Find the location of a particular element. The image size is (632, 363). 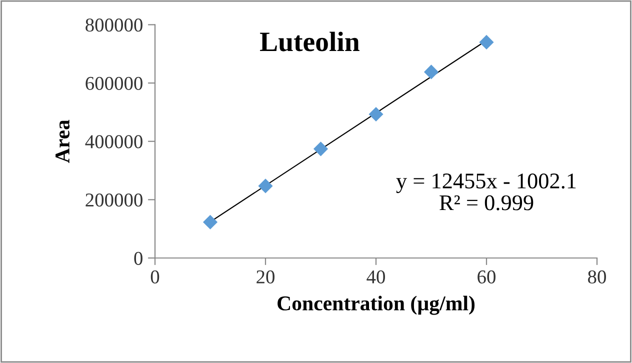

x-tick-label: 80 is located at coordinates (597, 277).